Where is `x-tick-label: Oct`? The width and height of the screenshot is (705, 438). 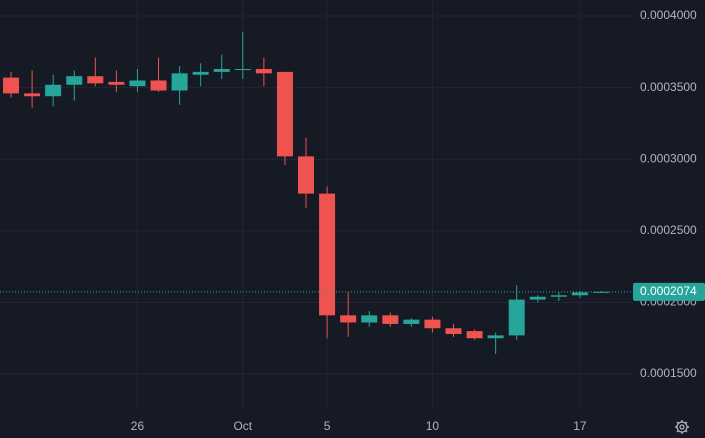 x-tick-label: Oct is located at coordinates (242, 426).